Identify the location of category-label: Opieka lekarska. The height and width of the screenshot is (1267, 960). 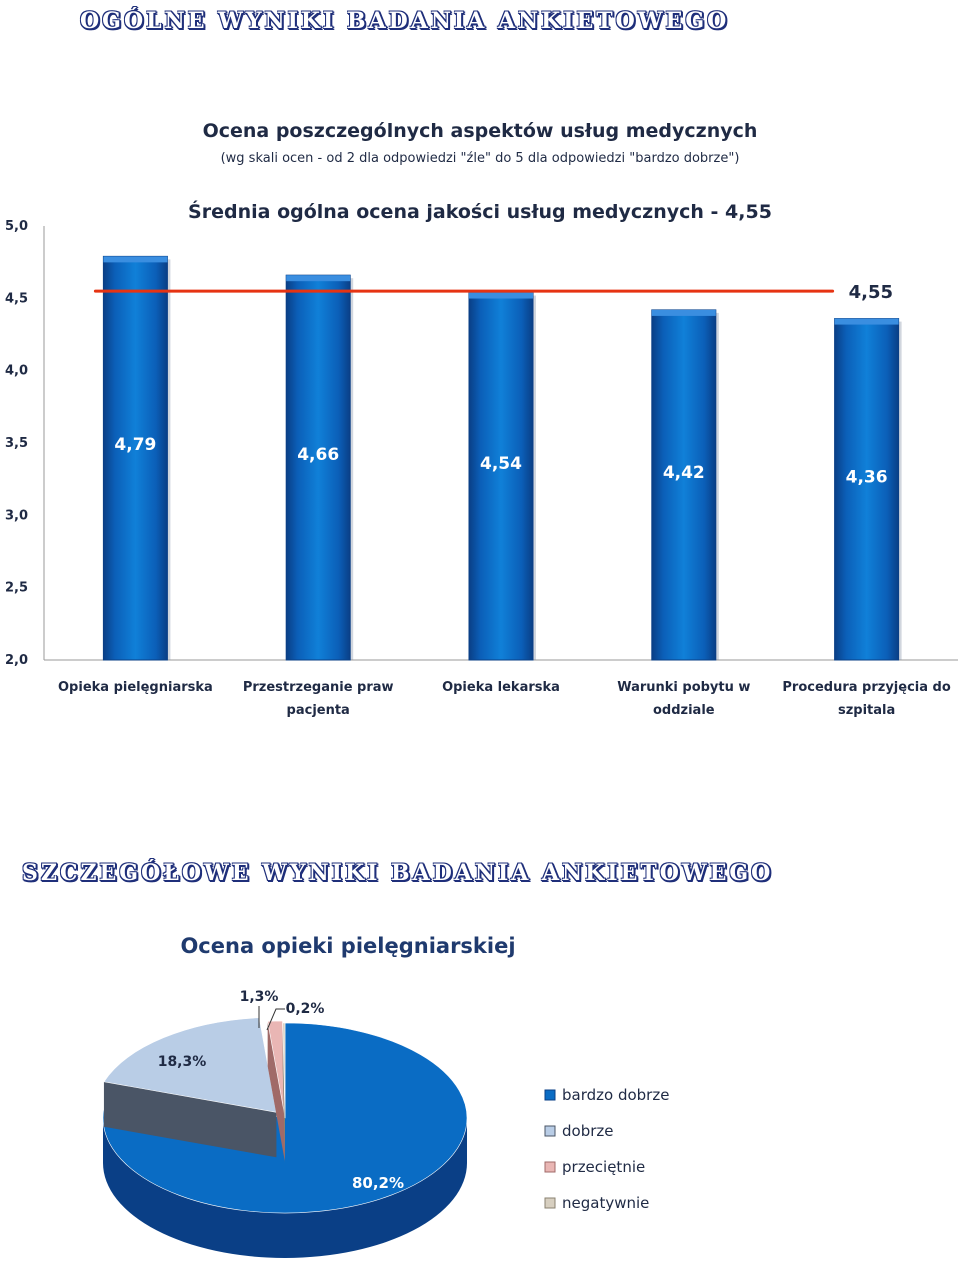
(501, 687).